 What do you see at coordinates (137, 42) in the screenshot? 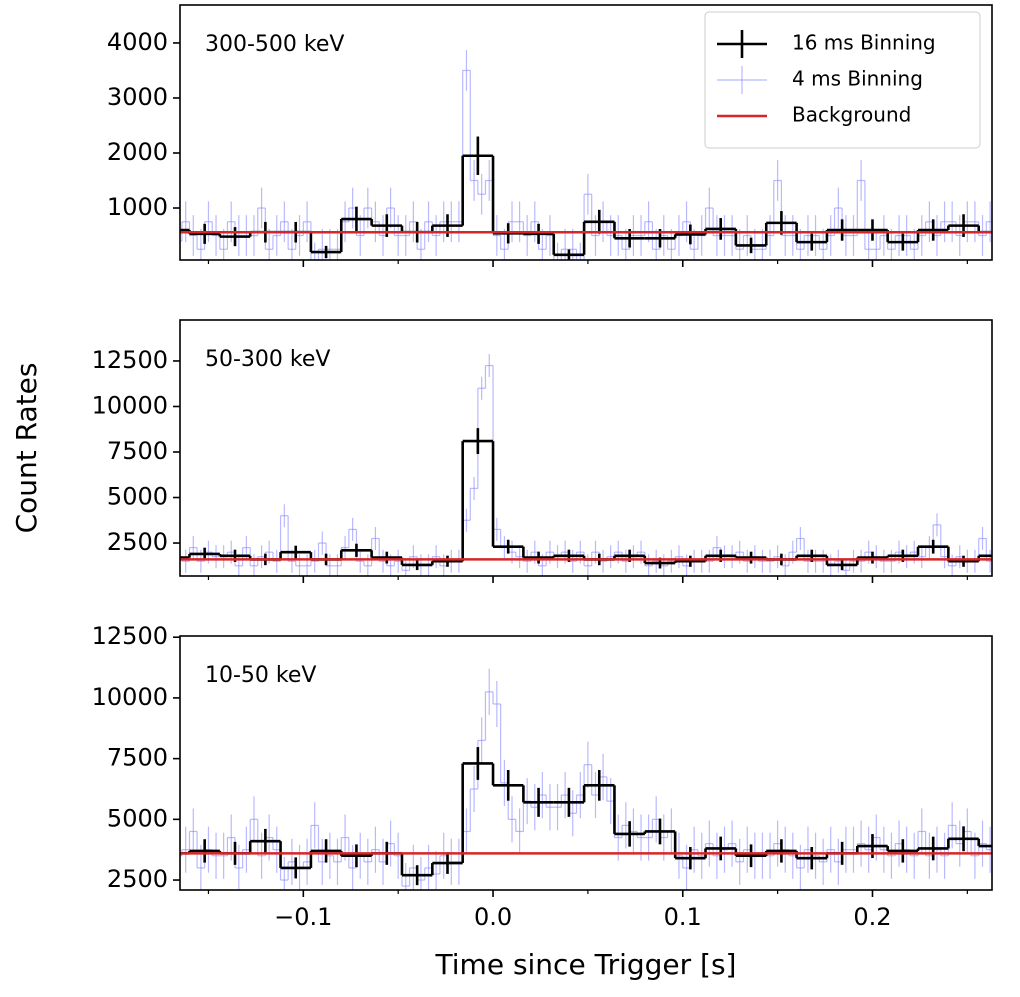
I see `y-tick-label: 4000` at bounding box center [137, 42].